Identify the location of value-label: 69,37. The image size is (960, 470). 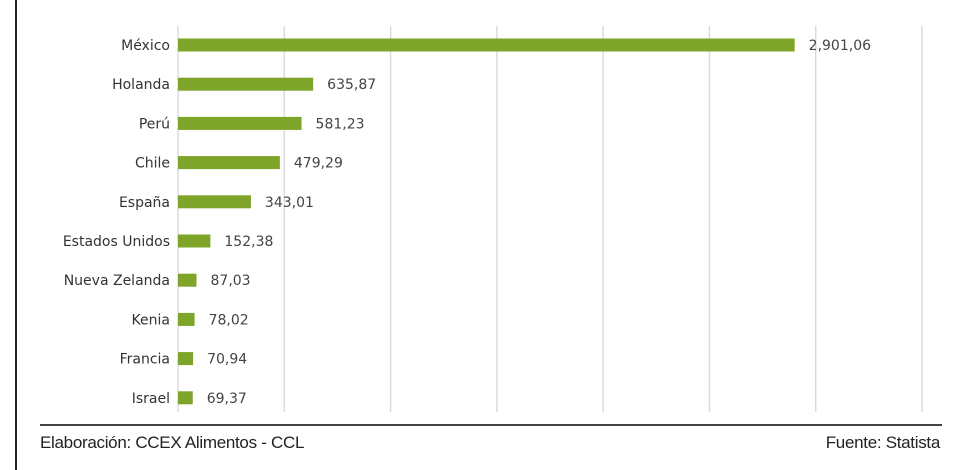
(227, 399).